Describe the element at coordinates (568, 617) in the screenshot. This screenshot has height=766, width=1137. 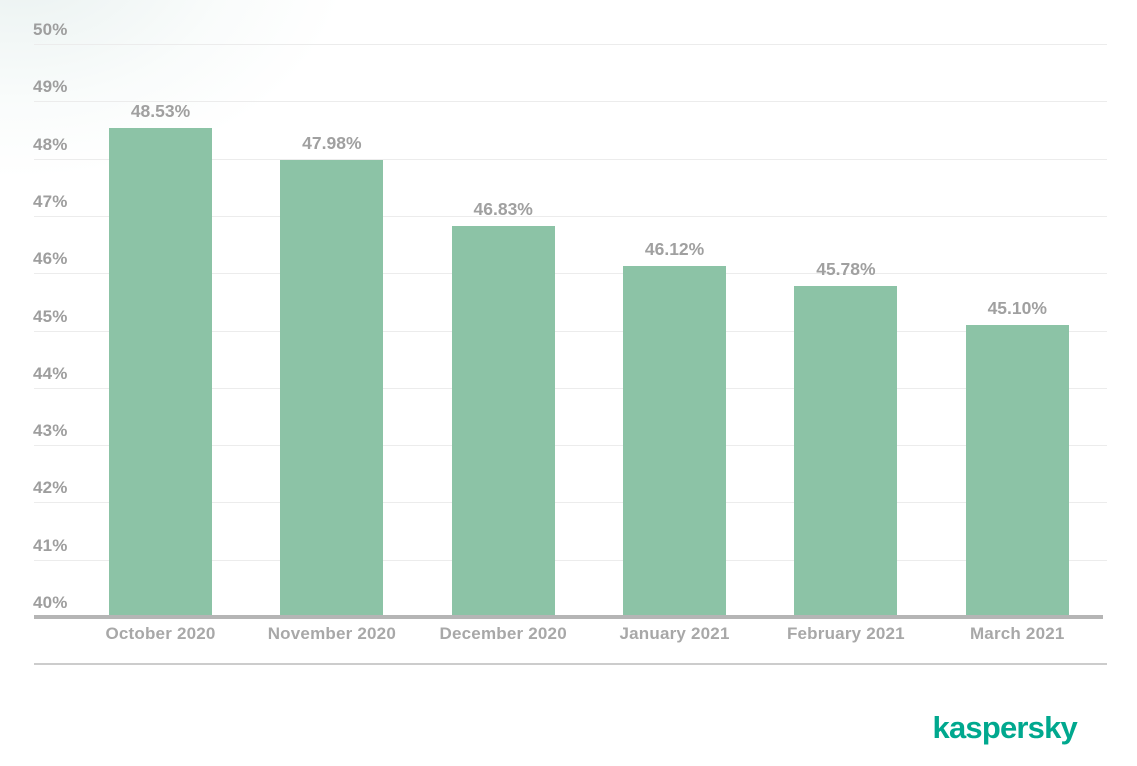
I see `x-axis-baseline` at that location.